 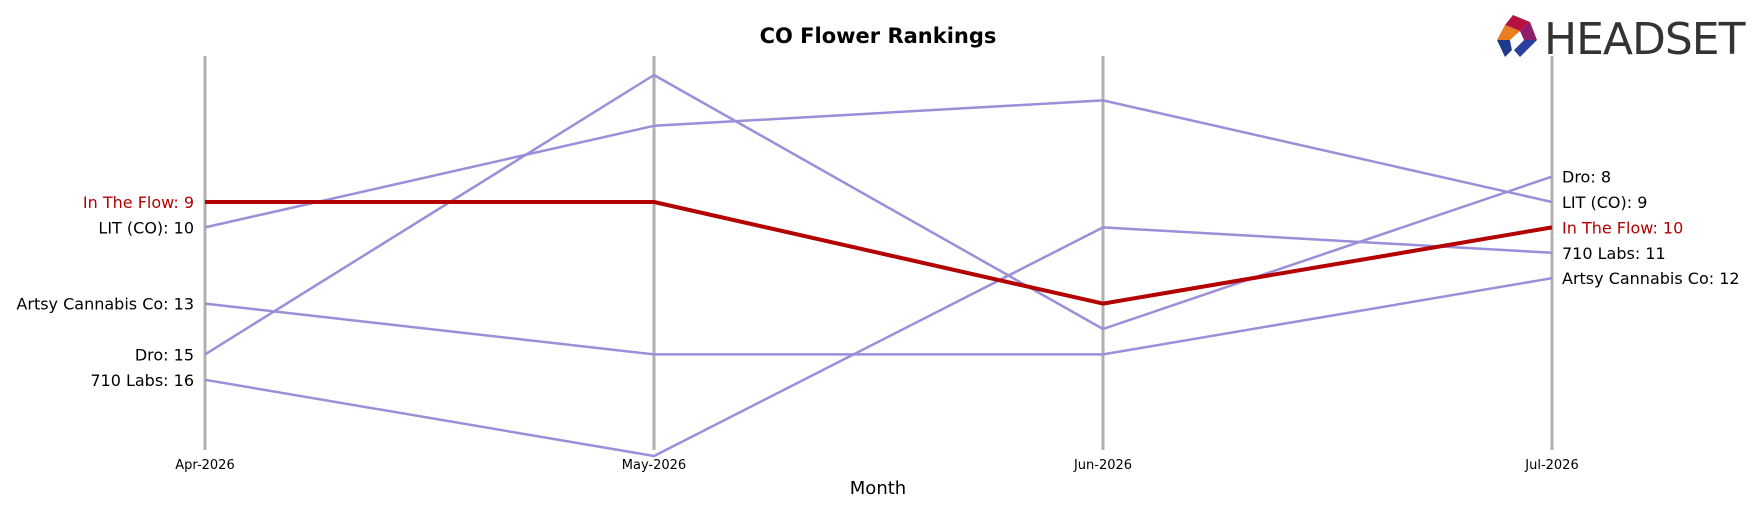 What do you see at coordinates (142, 380) in the screenshot?
I see `start-label-710-labs: 710 Labs: 16` at bounding box center [142, 380].